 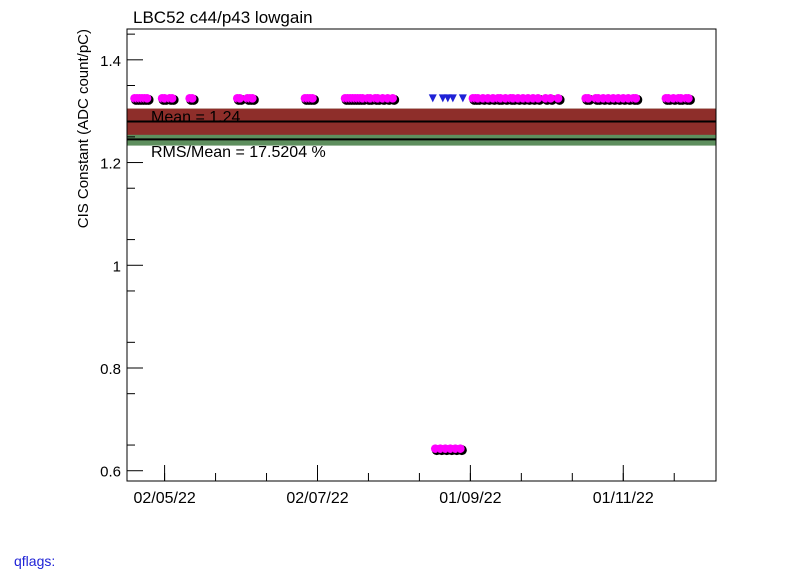 I want to click on y-tick-label: 0.8, so click(x=110, y=369).